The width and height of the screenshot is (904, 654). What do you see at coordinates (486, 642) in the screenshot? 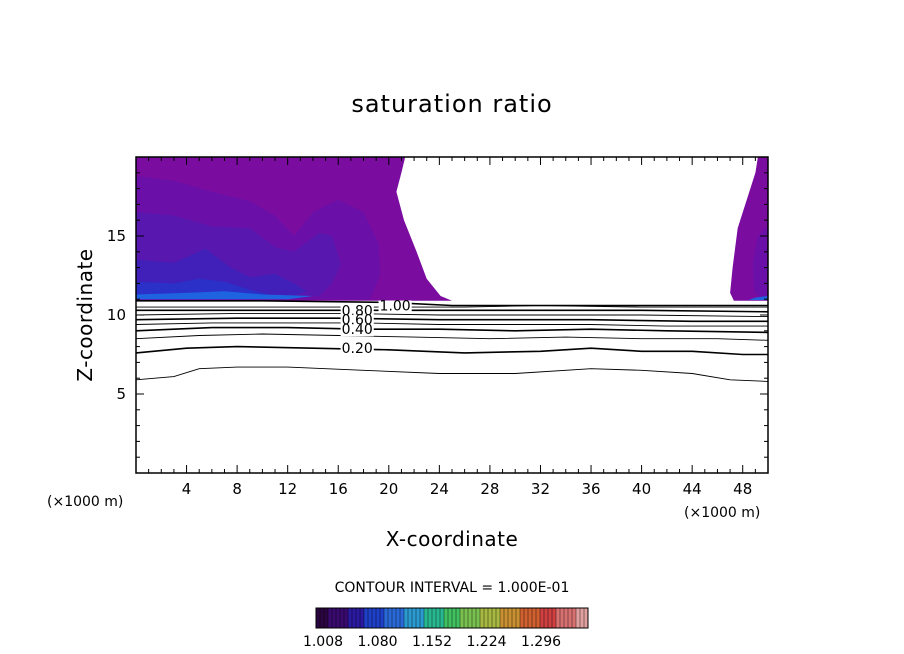
I see `colorbar-tick-label: 1.224` at bounding box center [486, 642].